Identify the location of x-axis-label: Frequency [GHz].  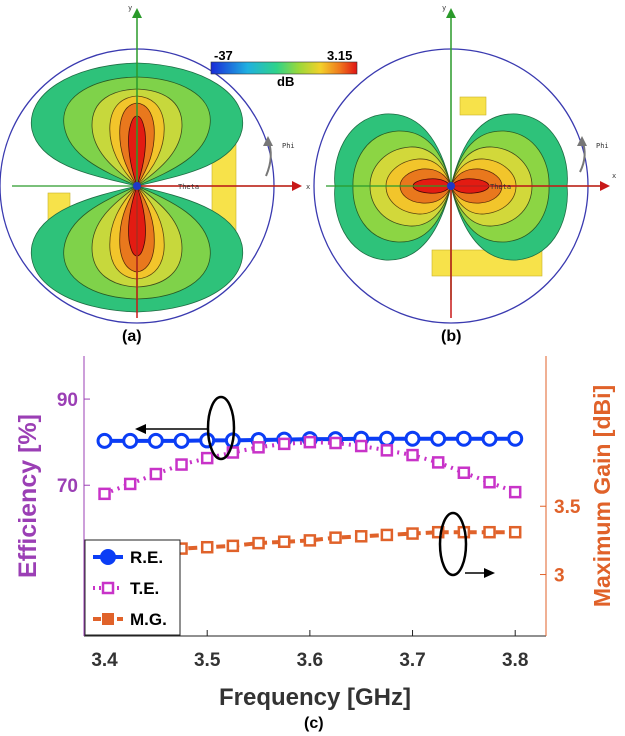
(315, 697).